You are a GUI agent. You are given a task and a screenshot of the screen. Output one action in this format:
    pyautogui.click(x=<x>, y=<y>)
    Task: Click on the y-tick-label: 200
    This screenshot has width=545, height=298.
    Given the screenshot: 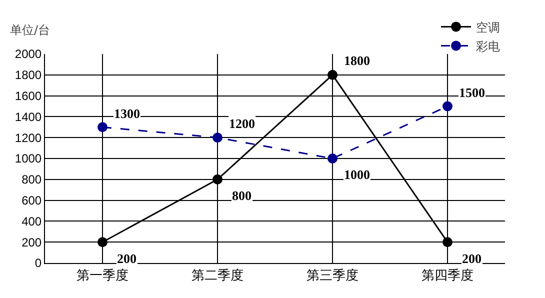 What is the action you would take?
    pyautogui.click(x=32, y=242)
    